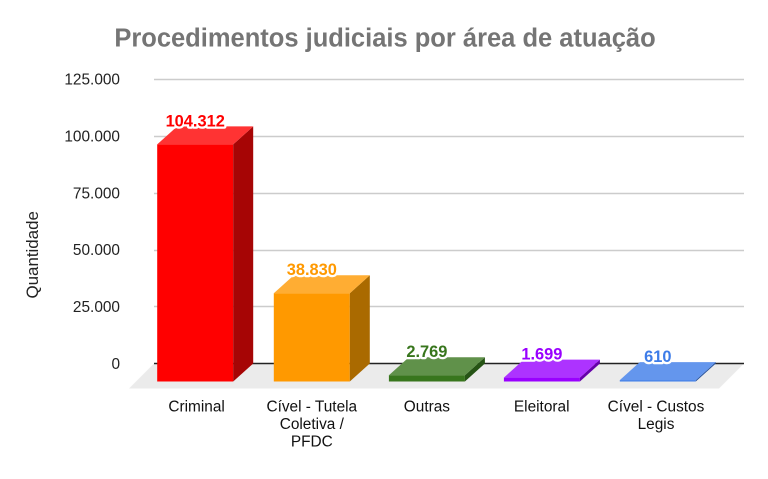 The image size is (768, 479). Describe the element at coordinates (312, 442) in the screenshot. I see `svg-text: PFDC` at that location.